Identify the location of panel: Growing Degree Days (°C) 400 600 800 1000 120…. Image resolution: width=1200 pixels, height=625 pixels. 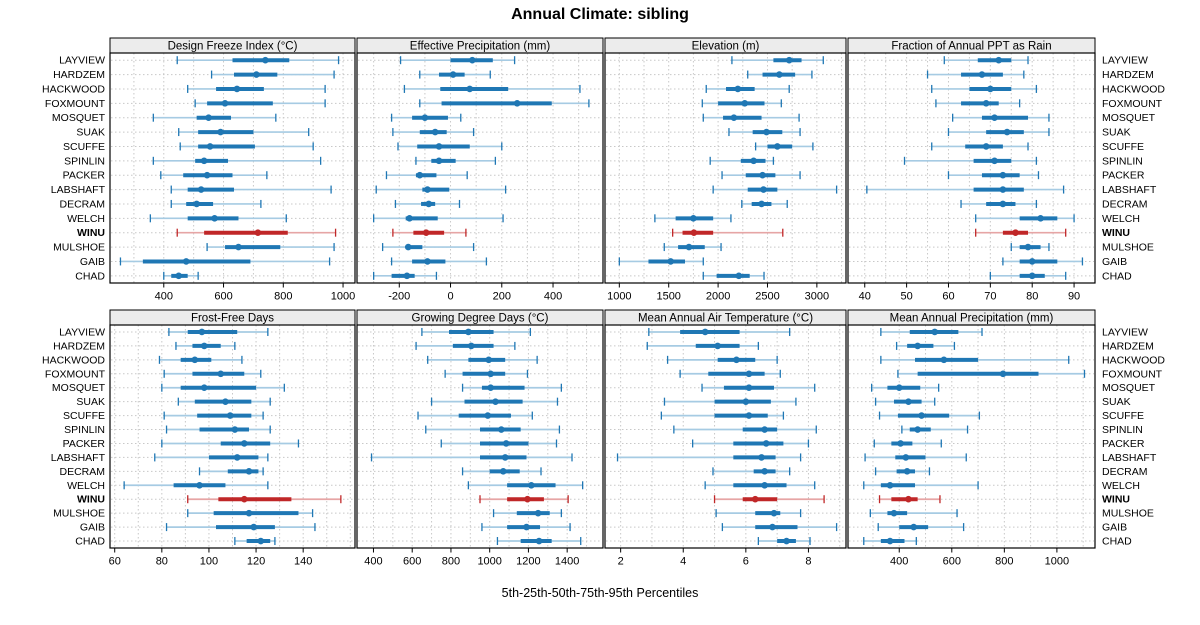
(480, 438).